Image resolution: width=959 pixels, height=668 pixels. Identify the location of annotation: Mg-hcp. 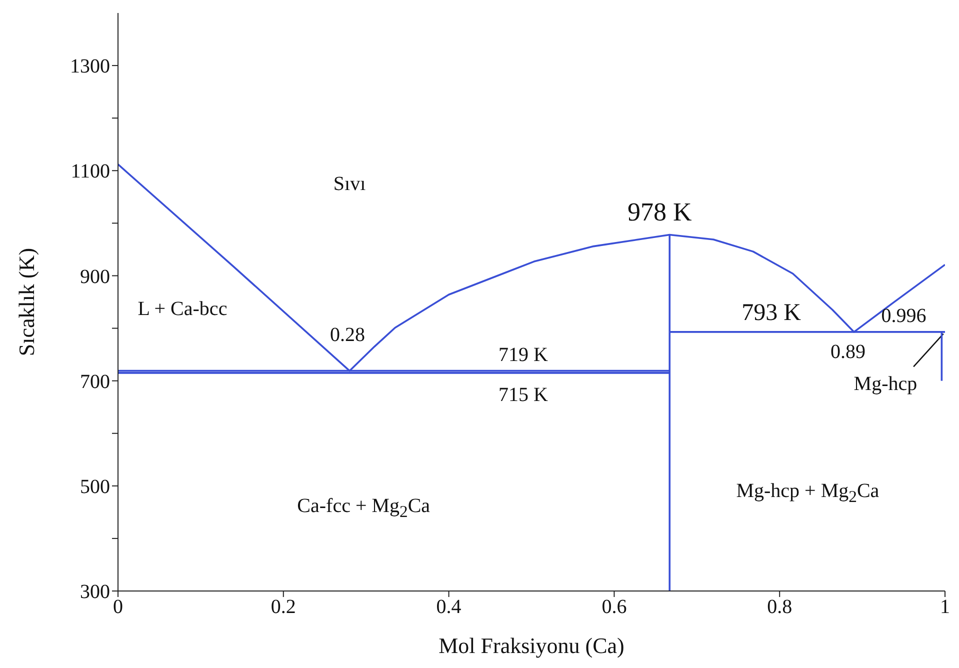
(886, 384).